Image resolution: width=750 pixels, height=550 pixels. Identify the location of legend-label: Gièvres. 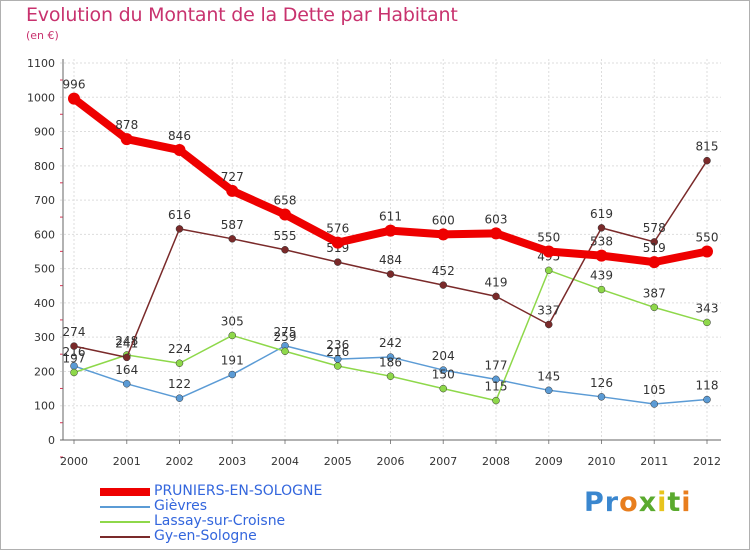
(180, 506).